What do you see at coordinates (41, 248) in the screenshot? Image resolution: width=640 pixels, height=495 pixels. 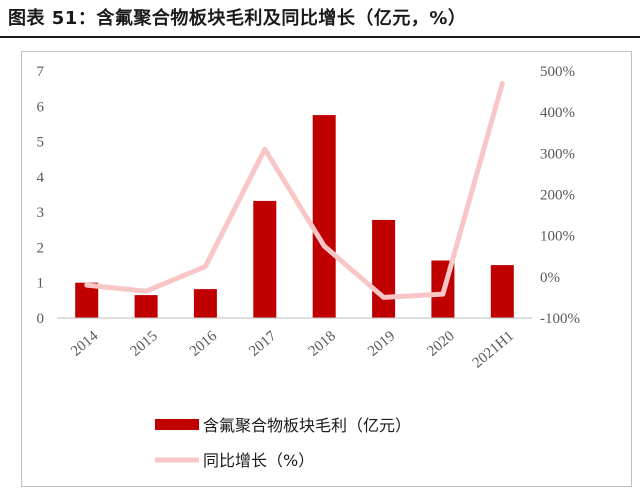 I see `y-left-tick-label: 2` at bounding box center [41, 248].